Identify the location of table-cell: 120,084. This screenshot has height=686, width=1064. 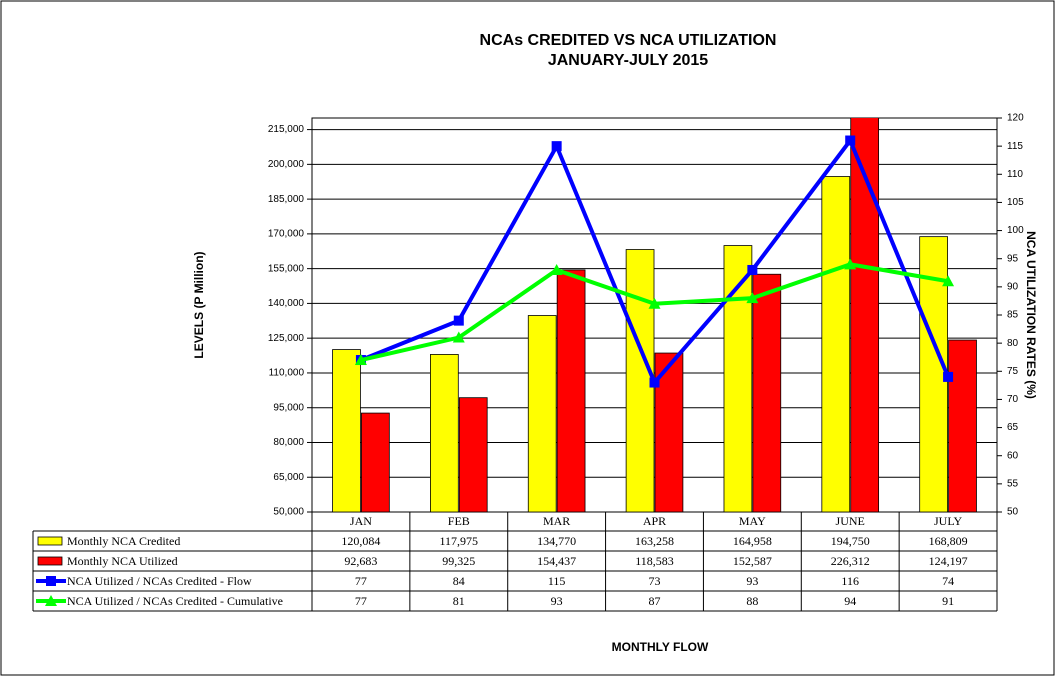
(360, 541).